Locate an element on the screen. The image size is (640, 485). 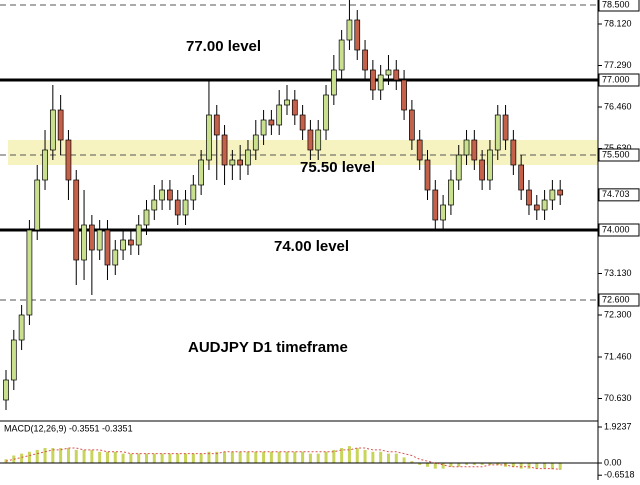
price-marker-label: 74.703 is located at coordinates (616, 194).